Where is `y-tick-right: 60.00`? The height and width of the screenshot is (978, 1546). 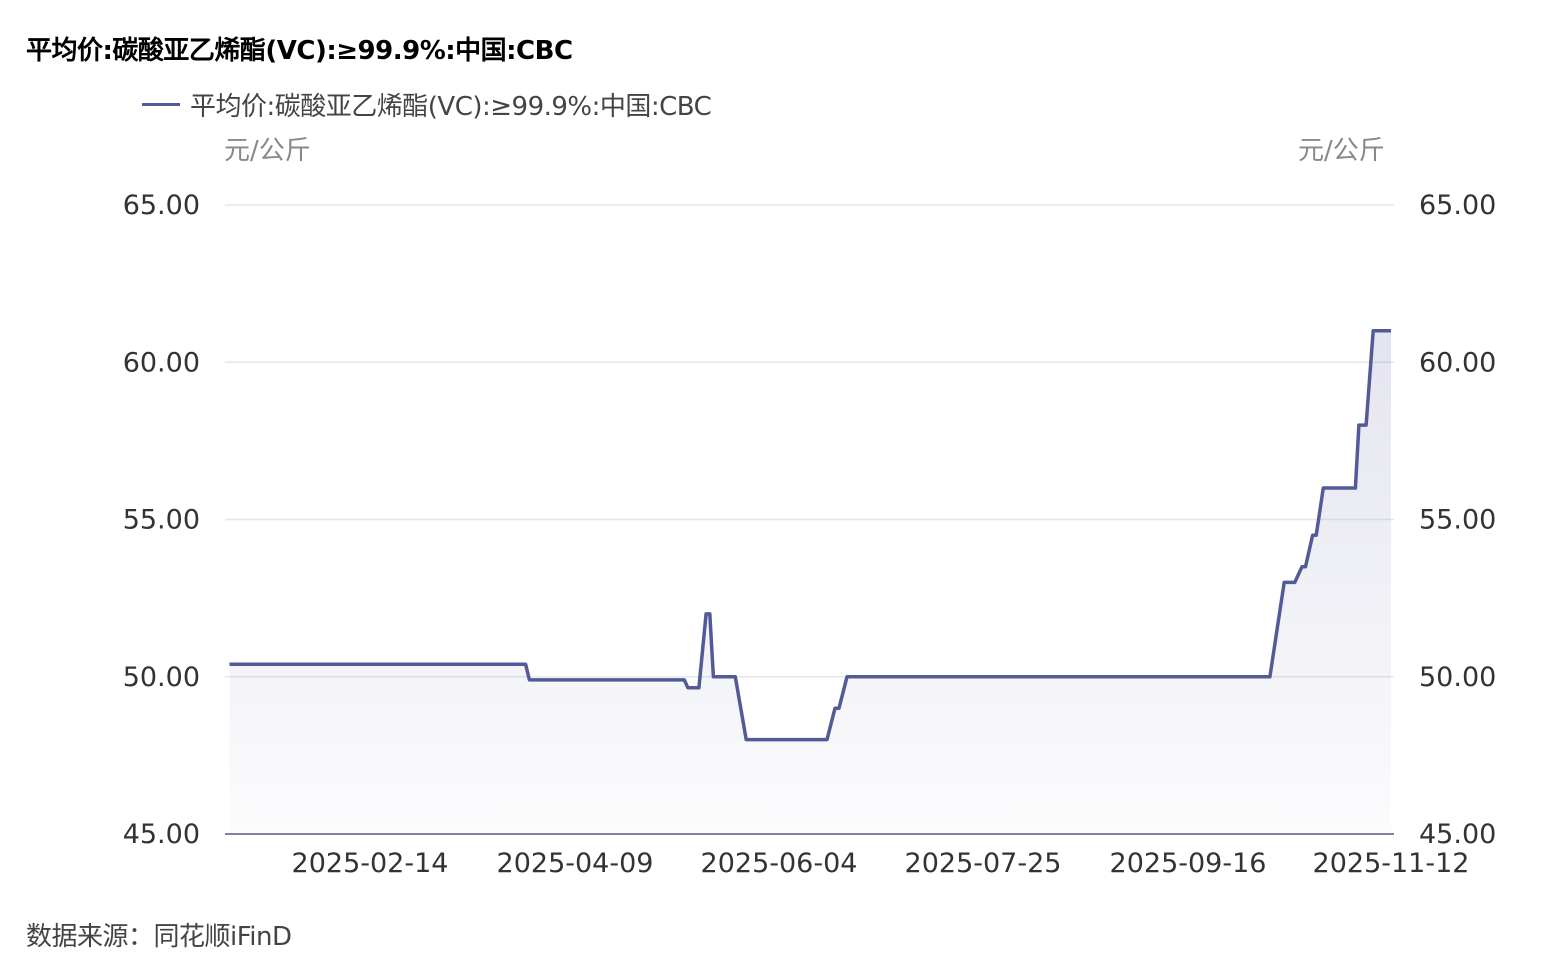
y-tick-right: 60.00 is located at coordinates (1457, 362).